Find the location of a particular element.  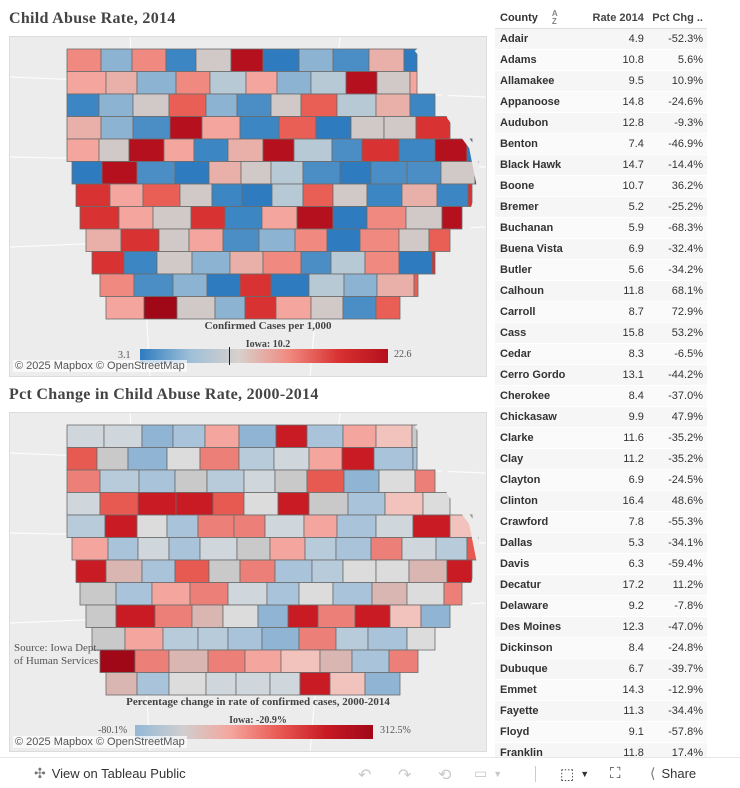

revert-button: ⟲ is located at coordinates (444, 775).